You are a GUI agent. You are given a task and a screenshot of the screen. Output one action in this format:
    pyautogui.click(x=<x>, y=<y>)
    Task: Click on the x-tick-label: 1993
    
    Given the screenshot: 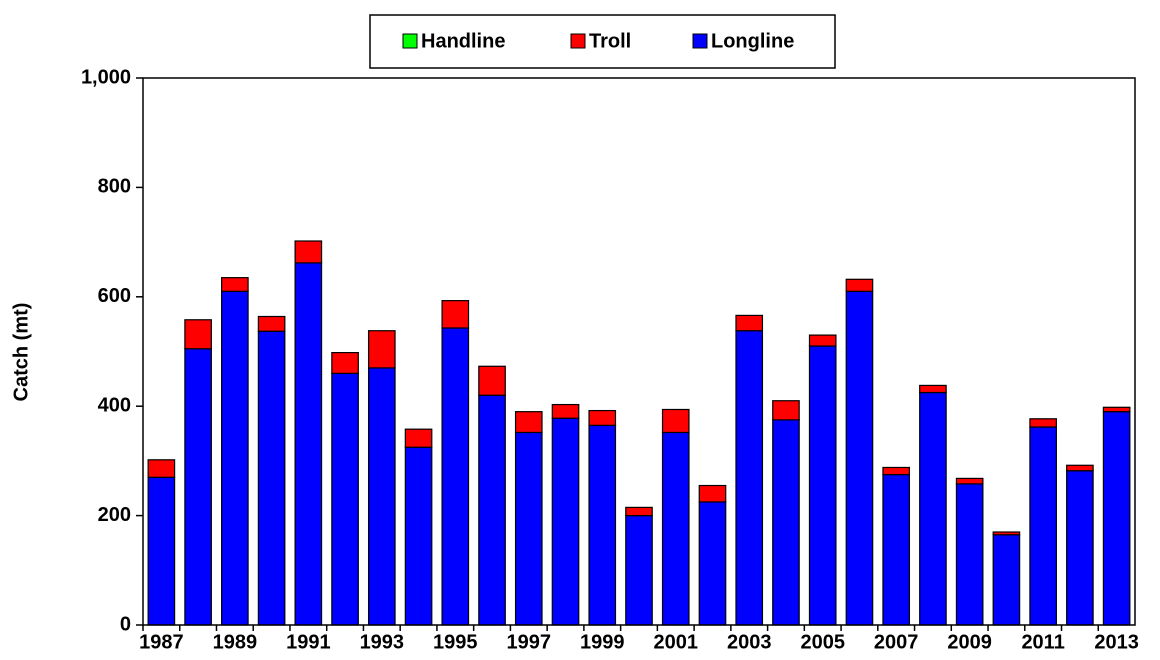 What is the action you would take?
    pyautogui.click(x=382, y=642)
    